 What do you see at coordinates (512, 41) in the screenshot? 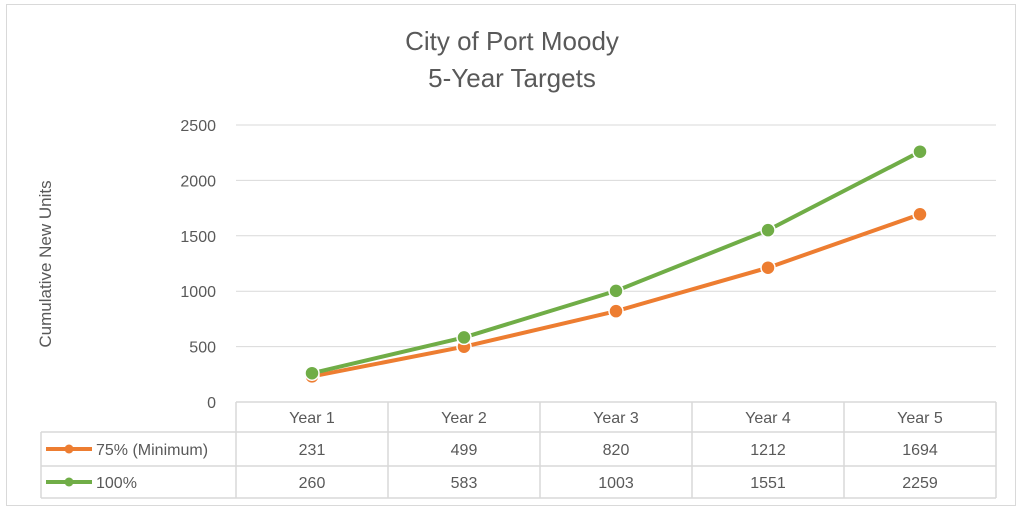
I see `chart-title-line-1: City of Port Moody` at bounding box center [512, 41].